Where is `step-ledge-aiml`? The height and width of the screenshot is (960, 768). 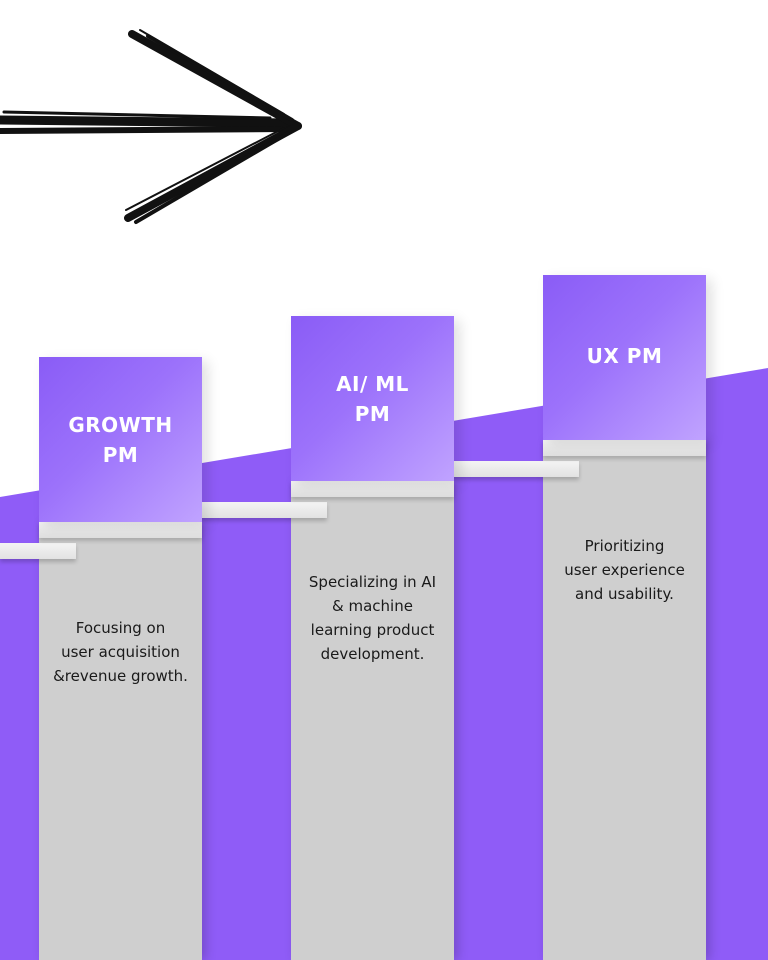
step-ledge-aiml is located at coordinates (372, 489).